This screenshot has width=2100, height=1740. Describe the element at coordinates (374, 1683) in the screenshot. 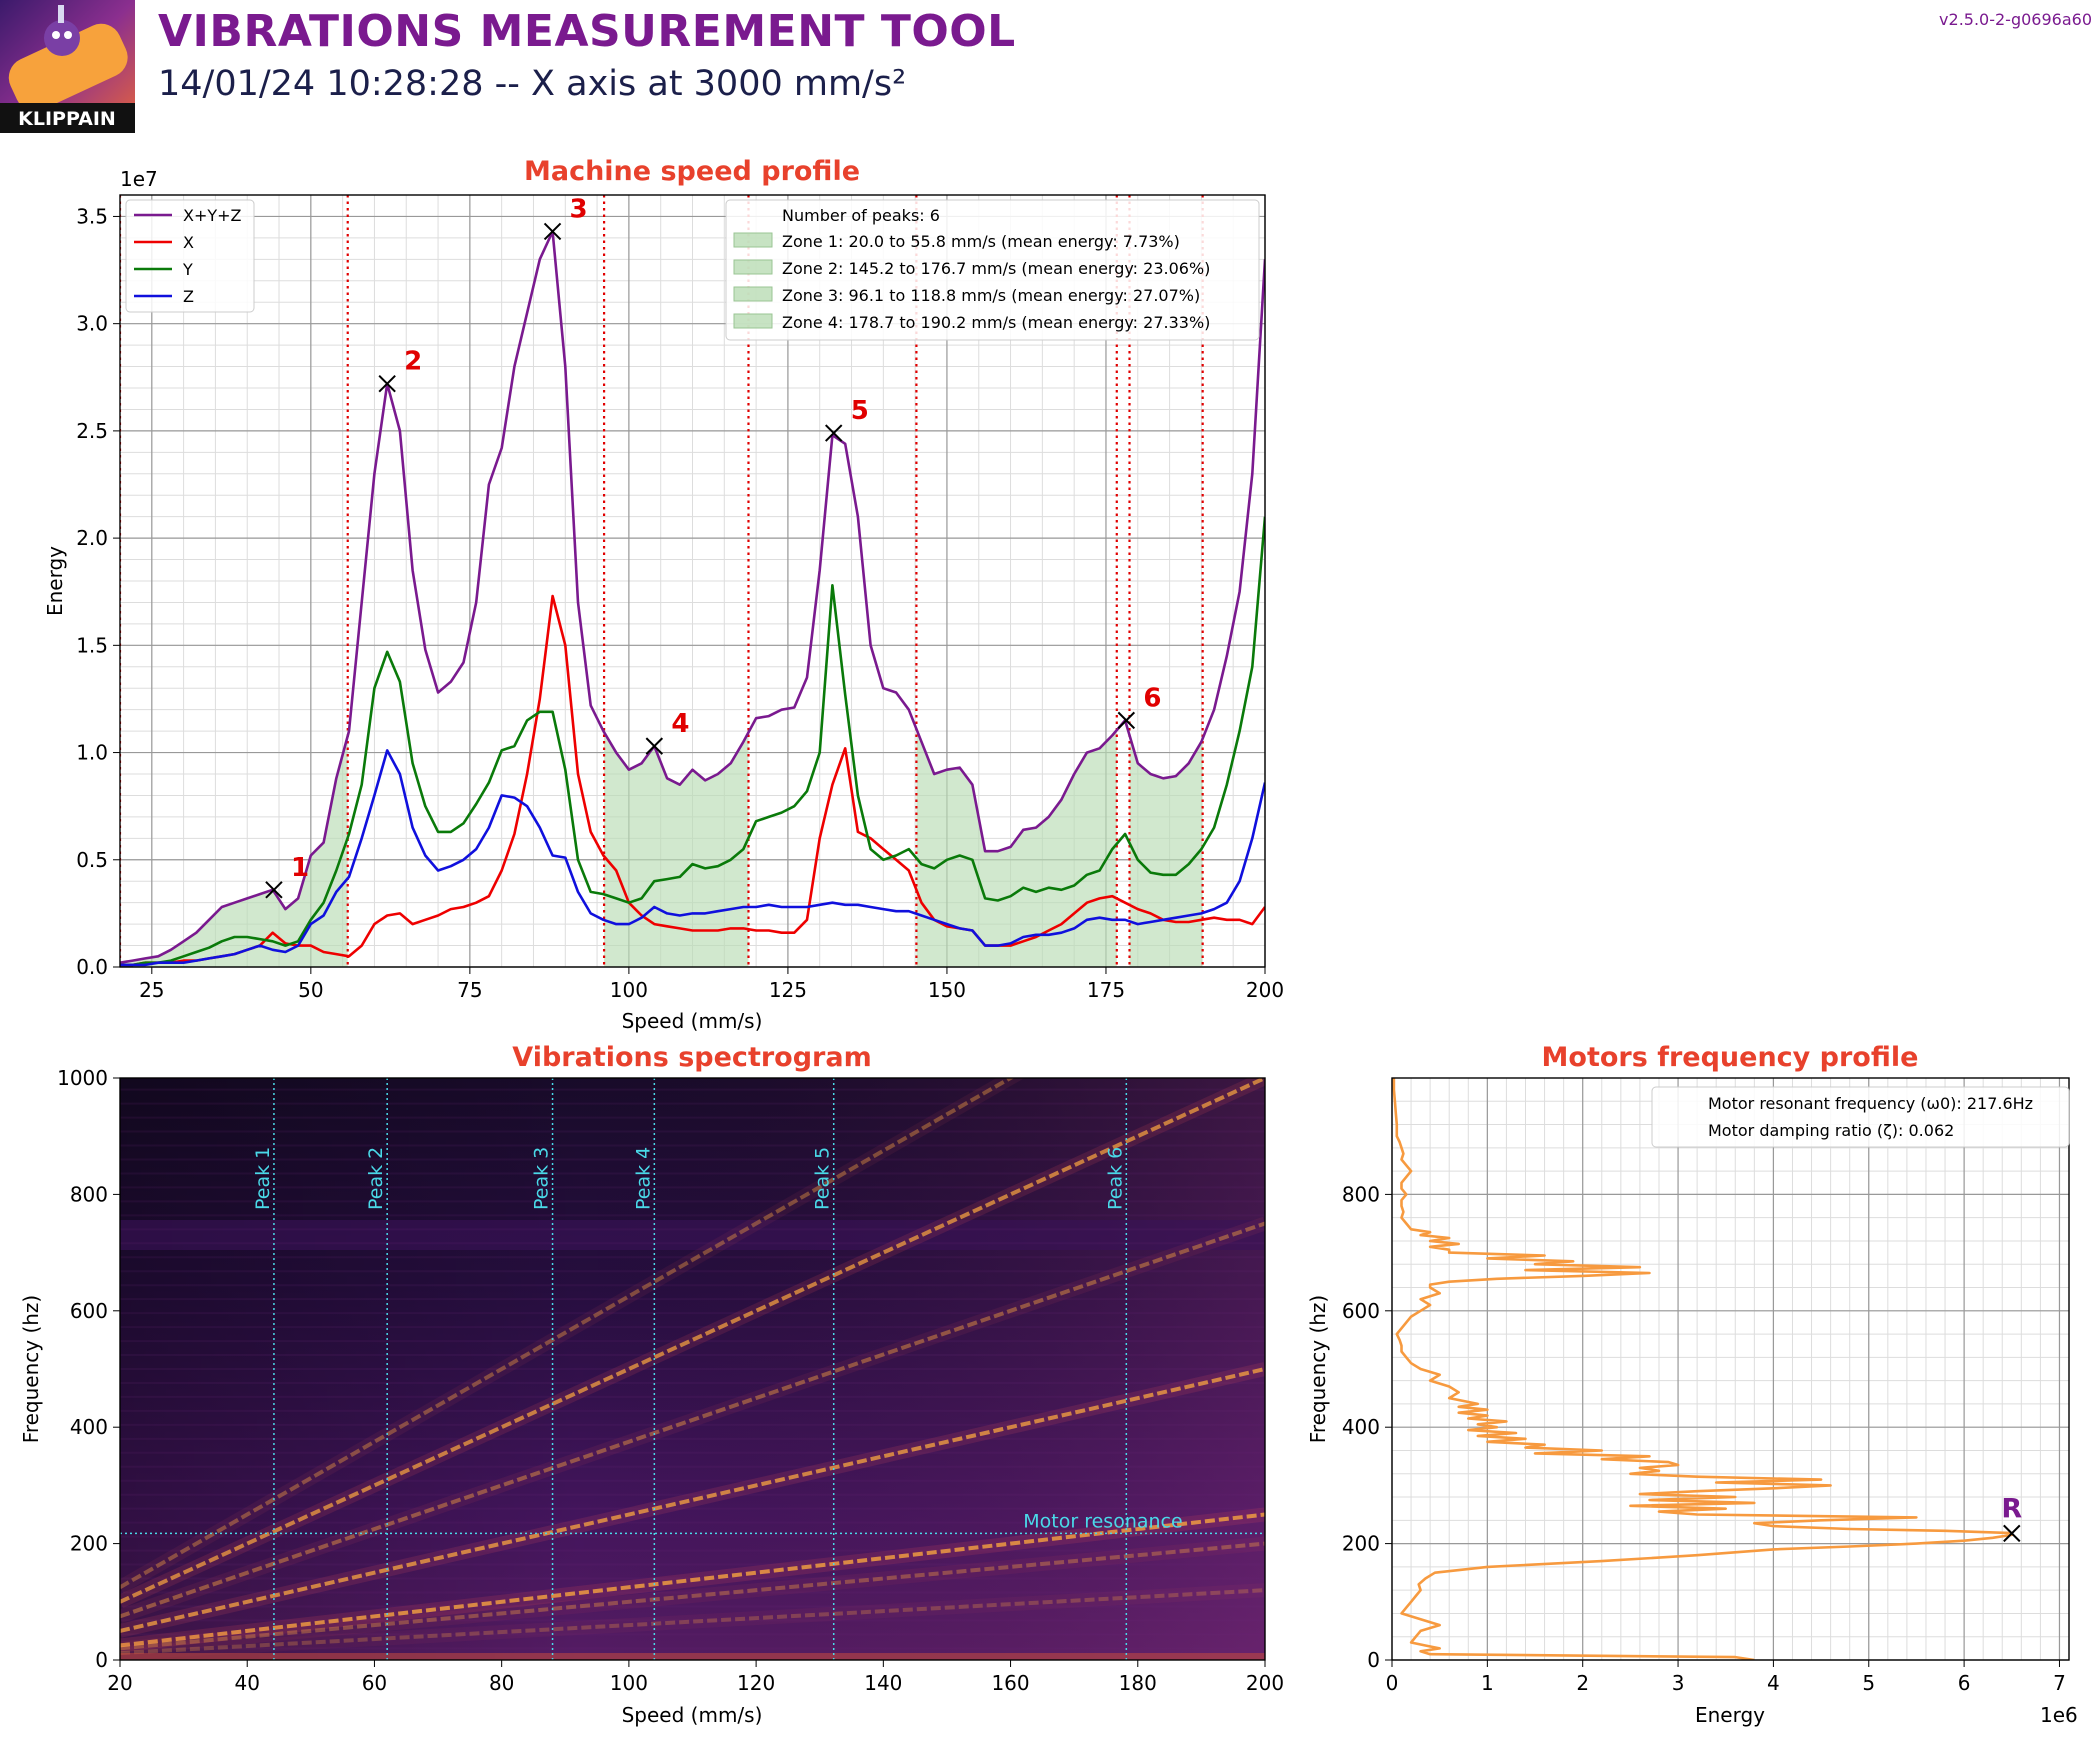

I see `x-tick-label: 60` at that location.